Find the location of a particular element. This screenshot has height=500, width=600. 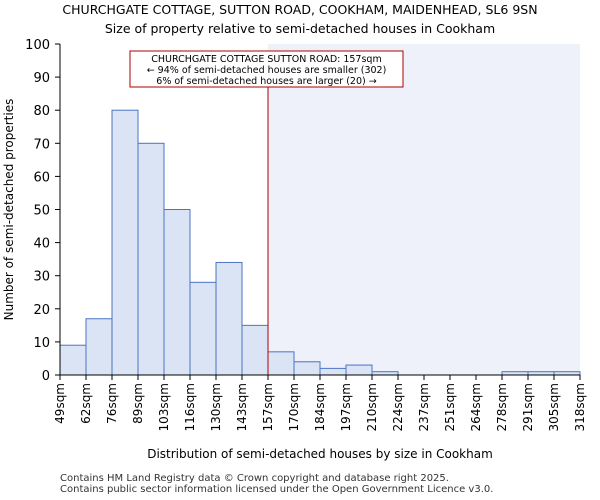

x-tick-label: 76sqm is located at coordinates (112, 403).